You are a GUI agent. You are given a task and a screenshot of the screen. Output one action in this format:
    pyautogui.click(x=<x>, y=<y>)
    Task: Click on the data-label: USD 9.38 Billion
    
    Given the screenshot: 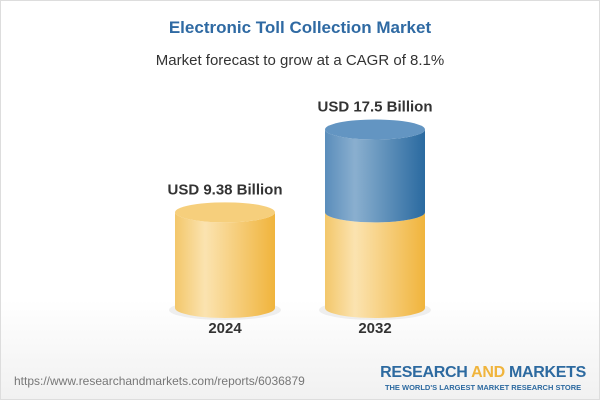 What is the action you would take?
    pyautogui.click(x=224, y=189)
    